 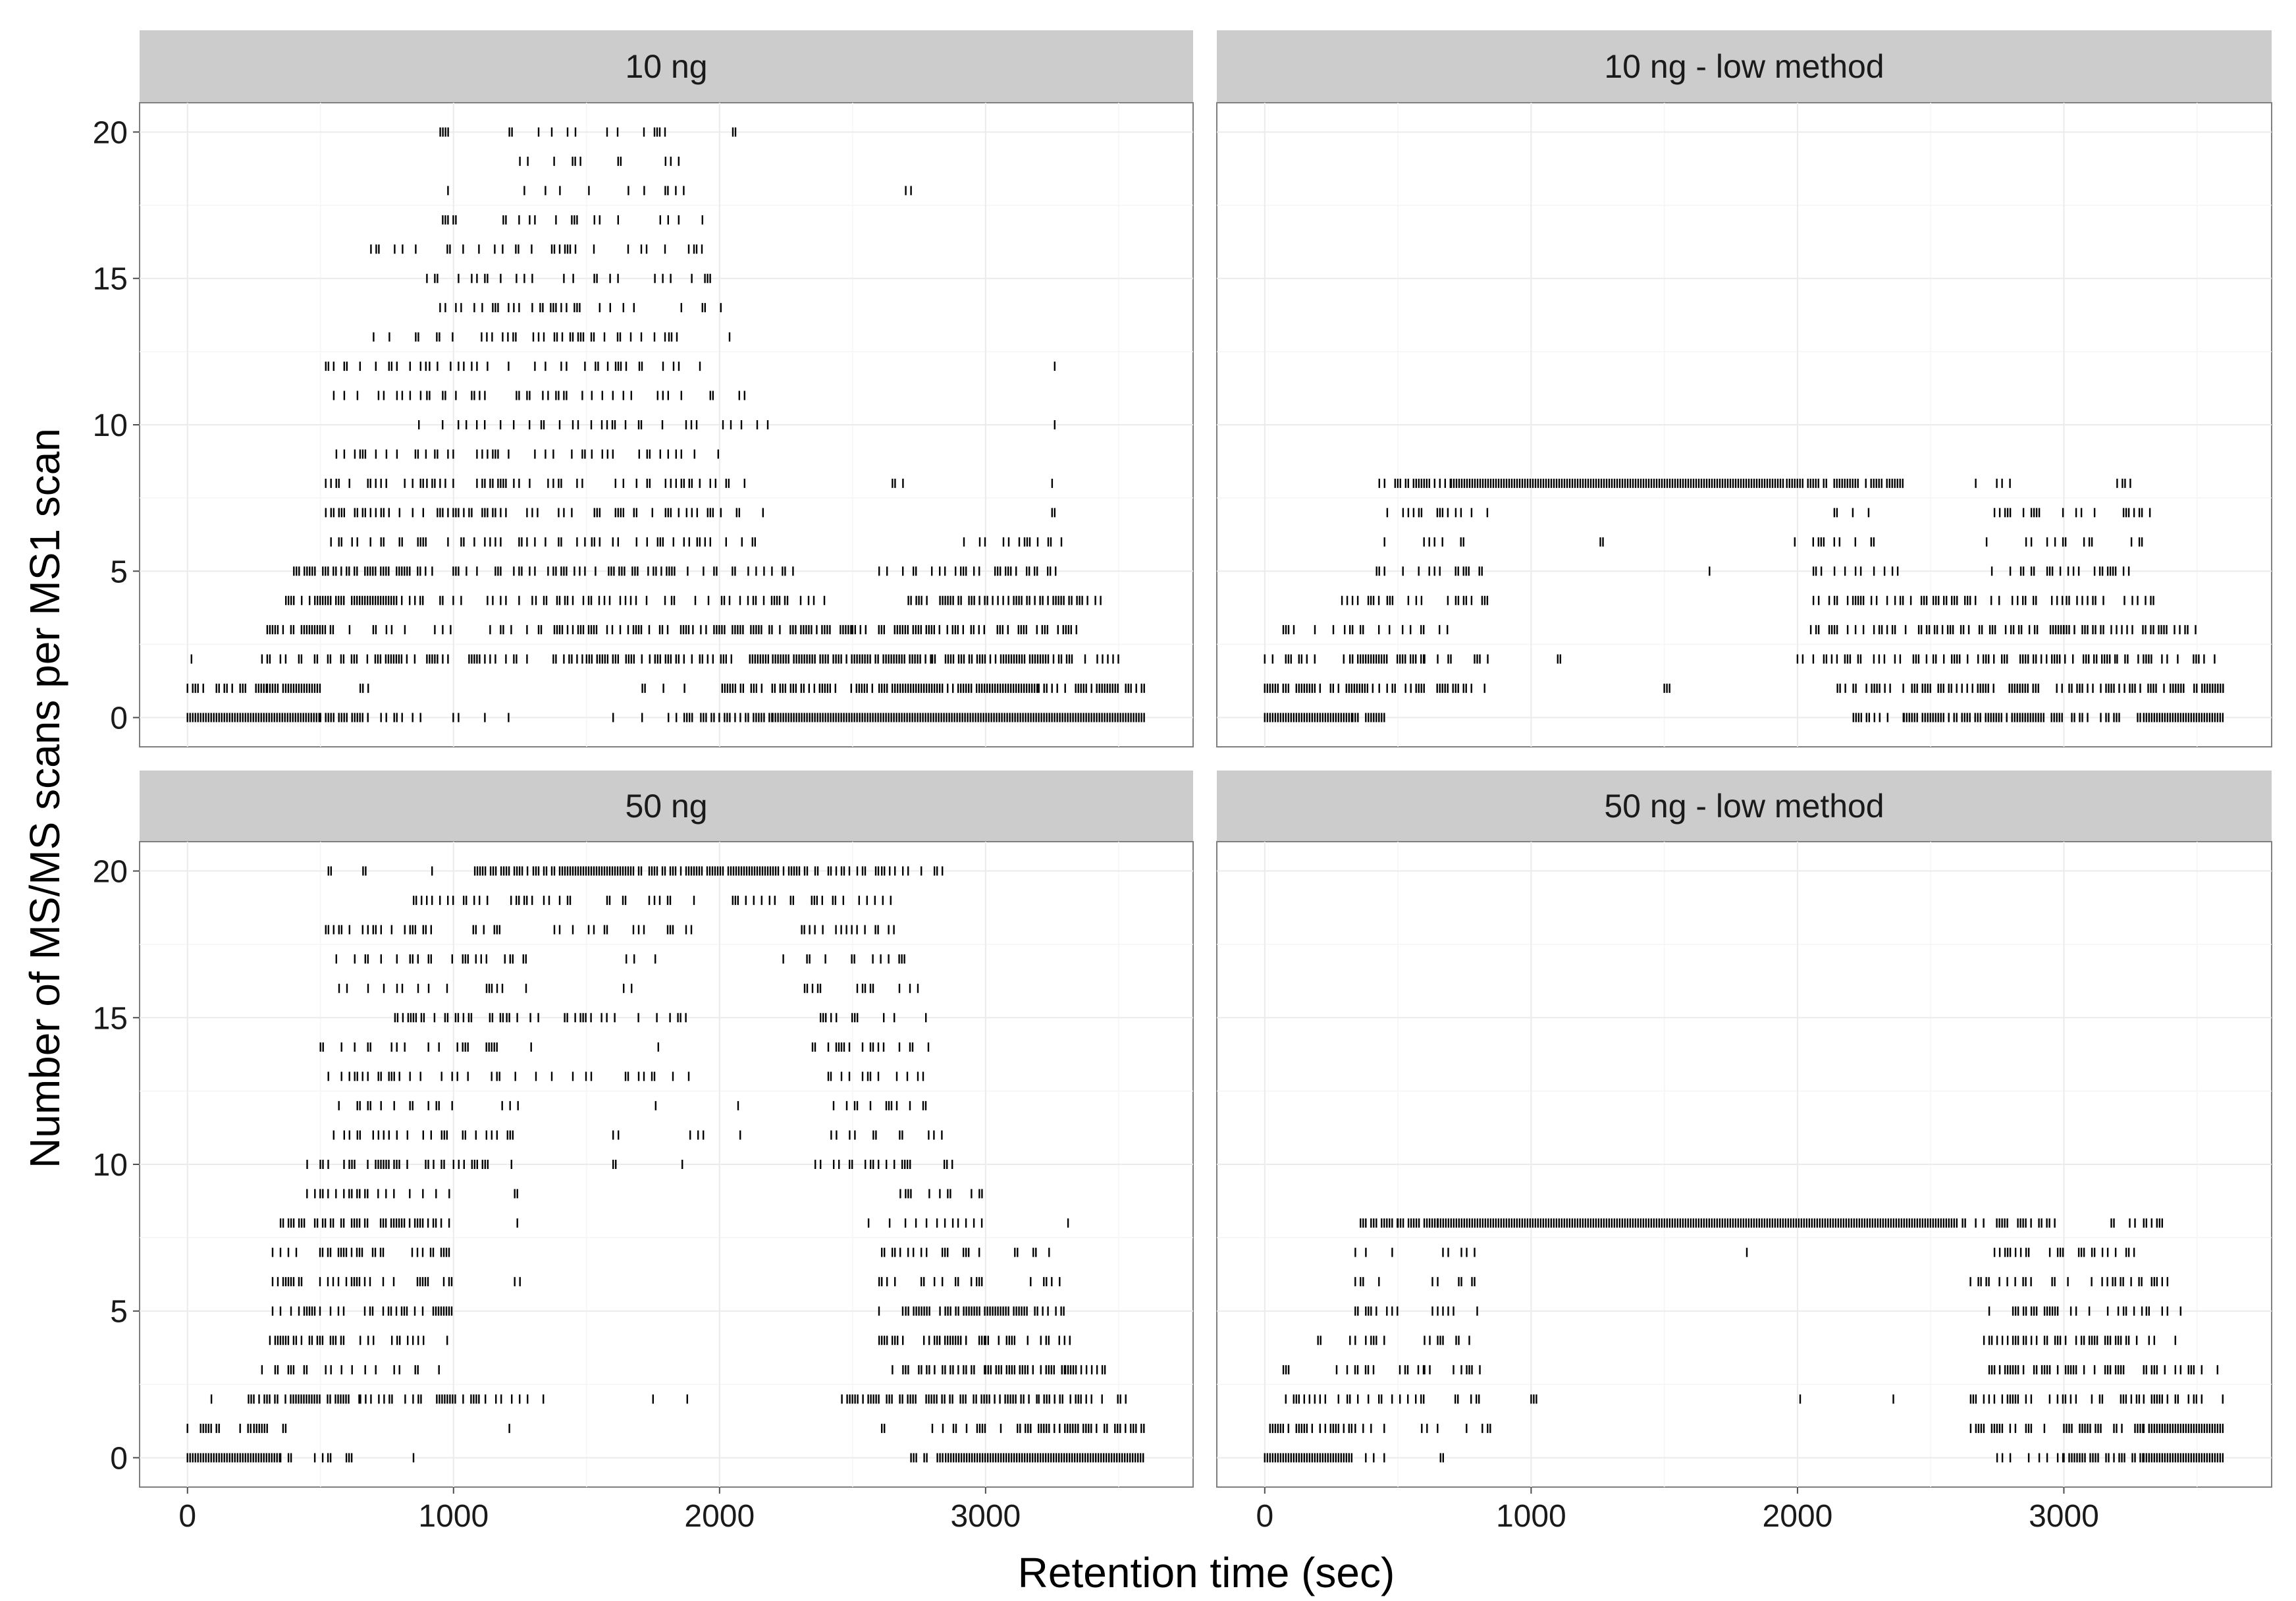 I want to click on y-tick-label: 0, so click(x=119, y=718).